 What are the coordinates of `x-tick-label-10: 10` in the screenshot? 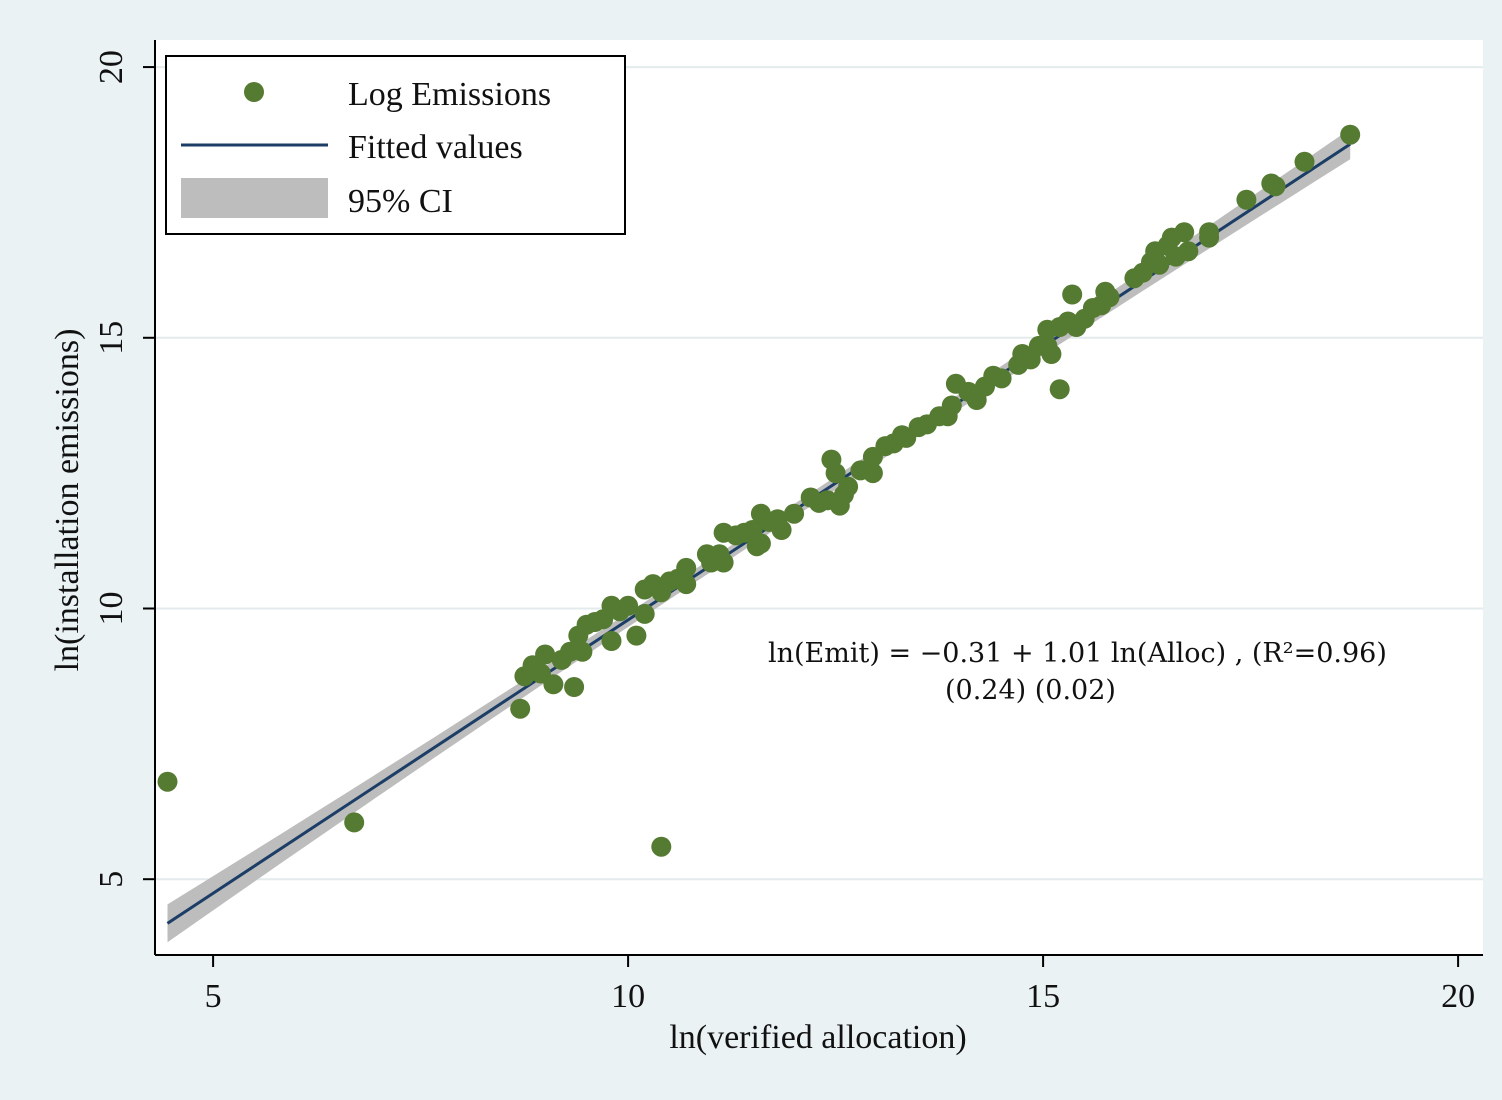 It's located at (628, 996).